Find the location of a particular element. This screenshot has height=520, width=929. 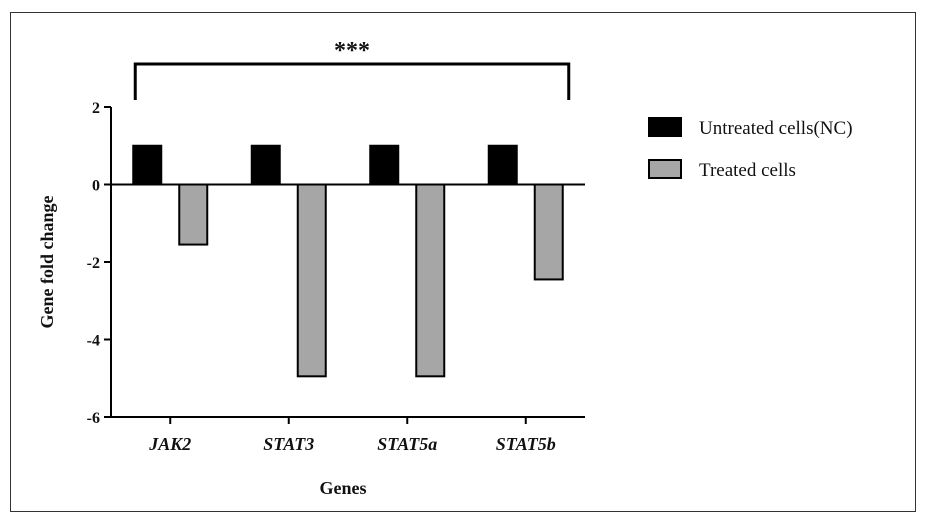

y-tick-label: -2 is located at coordinates (93, 263).